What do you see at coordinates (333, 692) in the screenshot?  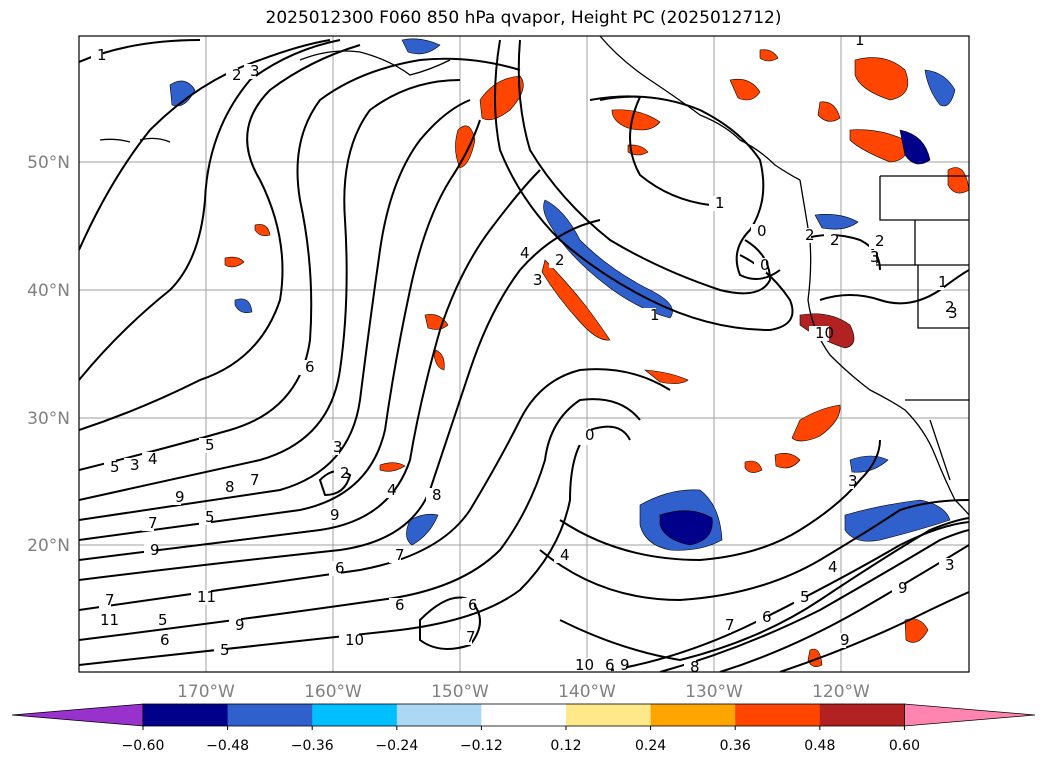 I see `lon-label: 160°W` at bounding box center [333, 692].